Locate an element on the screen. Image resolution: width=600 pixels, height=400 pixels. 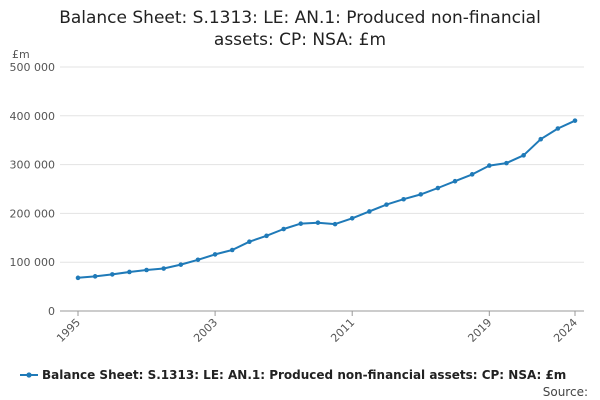
x-tick-label-4: 2024 is located at coordinates (565, 330).